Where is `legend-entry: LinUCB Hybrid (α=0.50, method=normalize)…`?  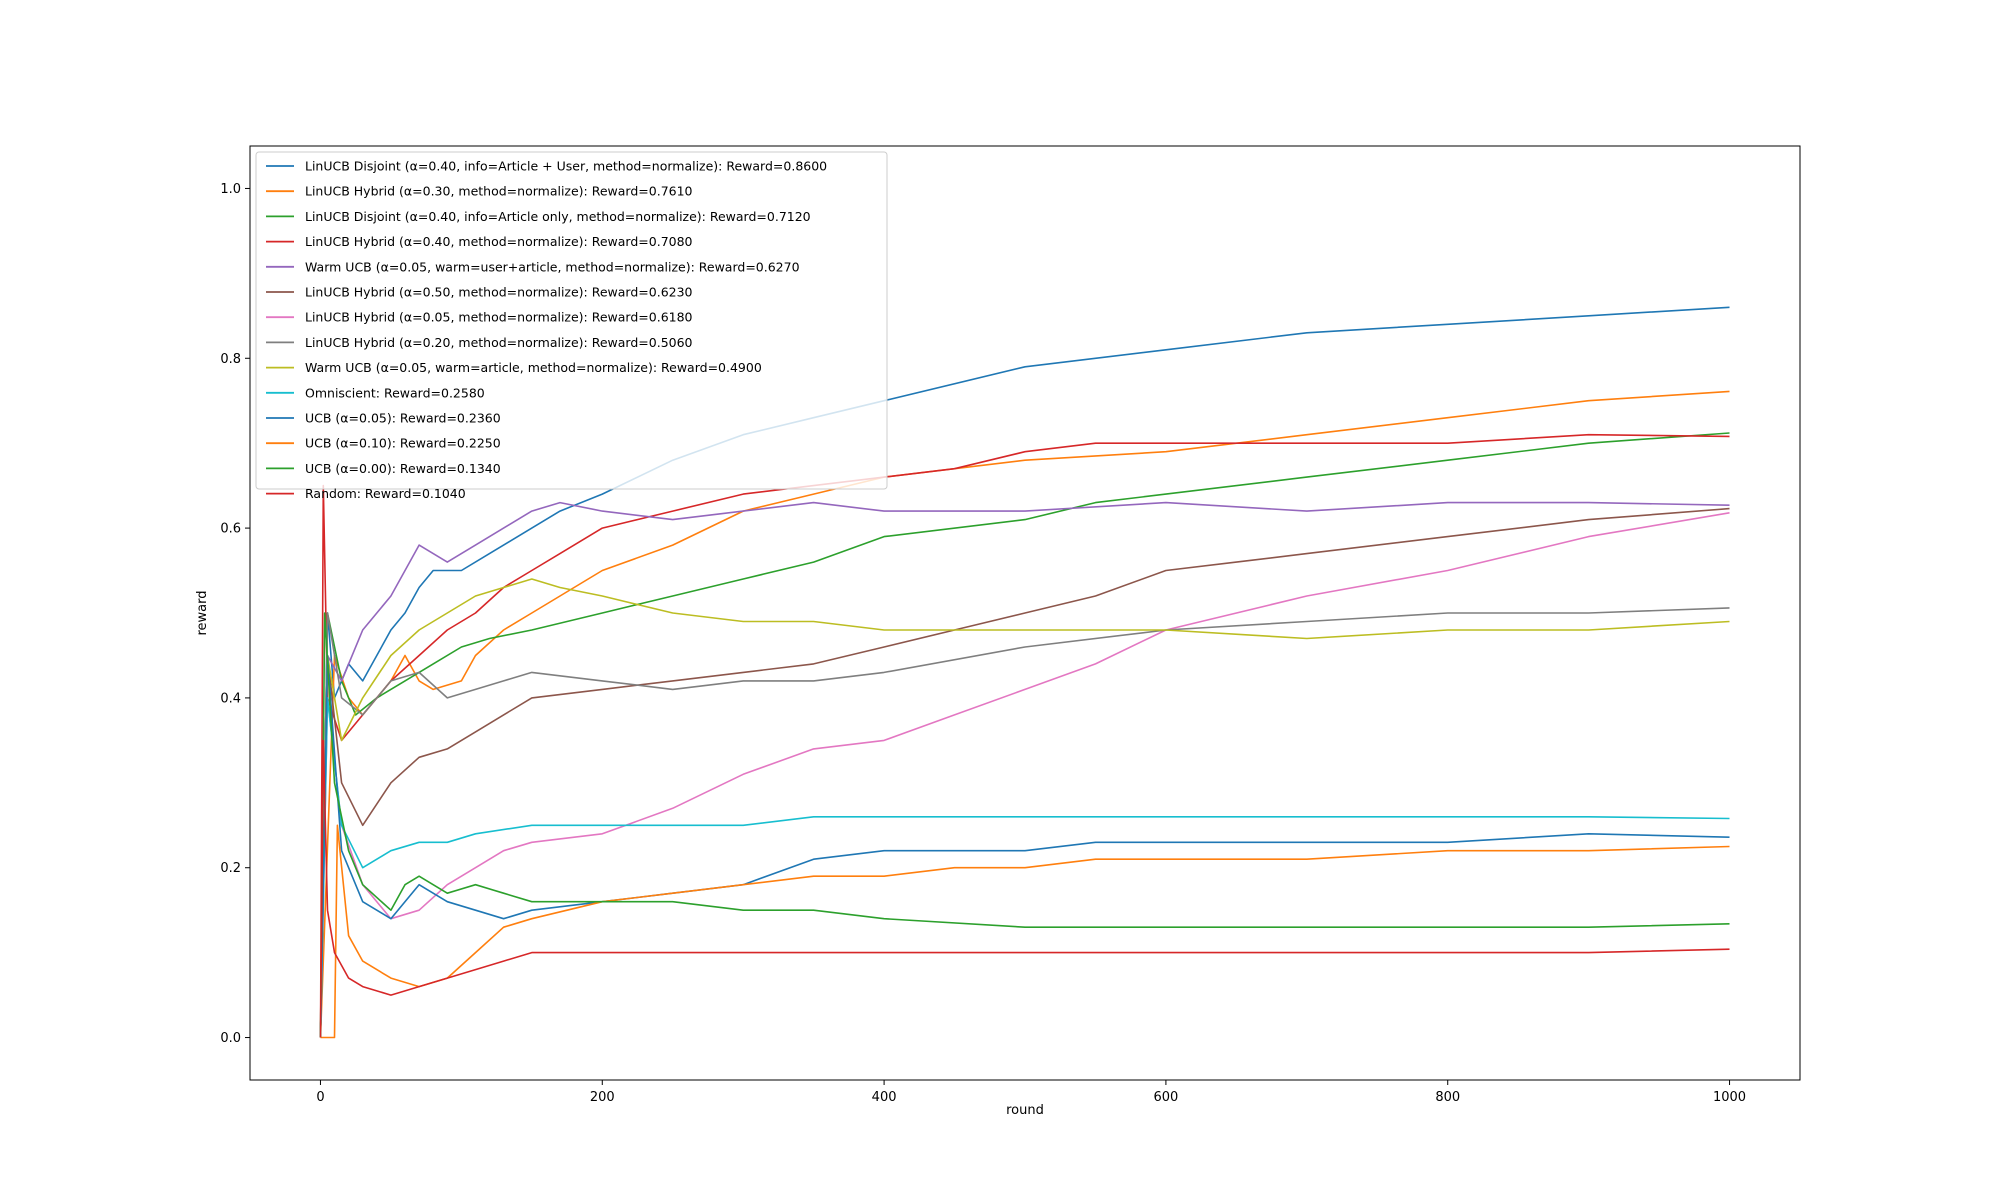
legend-entry: LinUCB Hybrid (α=0.50, method=normalize)… is located at coordinates (499, 292).